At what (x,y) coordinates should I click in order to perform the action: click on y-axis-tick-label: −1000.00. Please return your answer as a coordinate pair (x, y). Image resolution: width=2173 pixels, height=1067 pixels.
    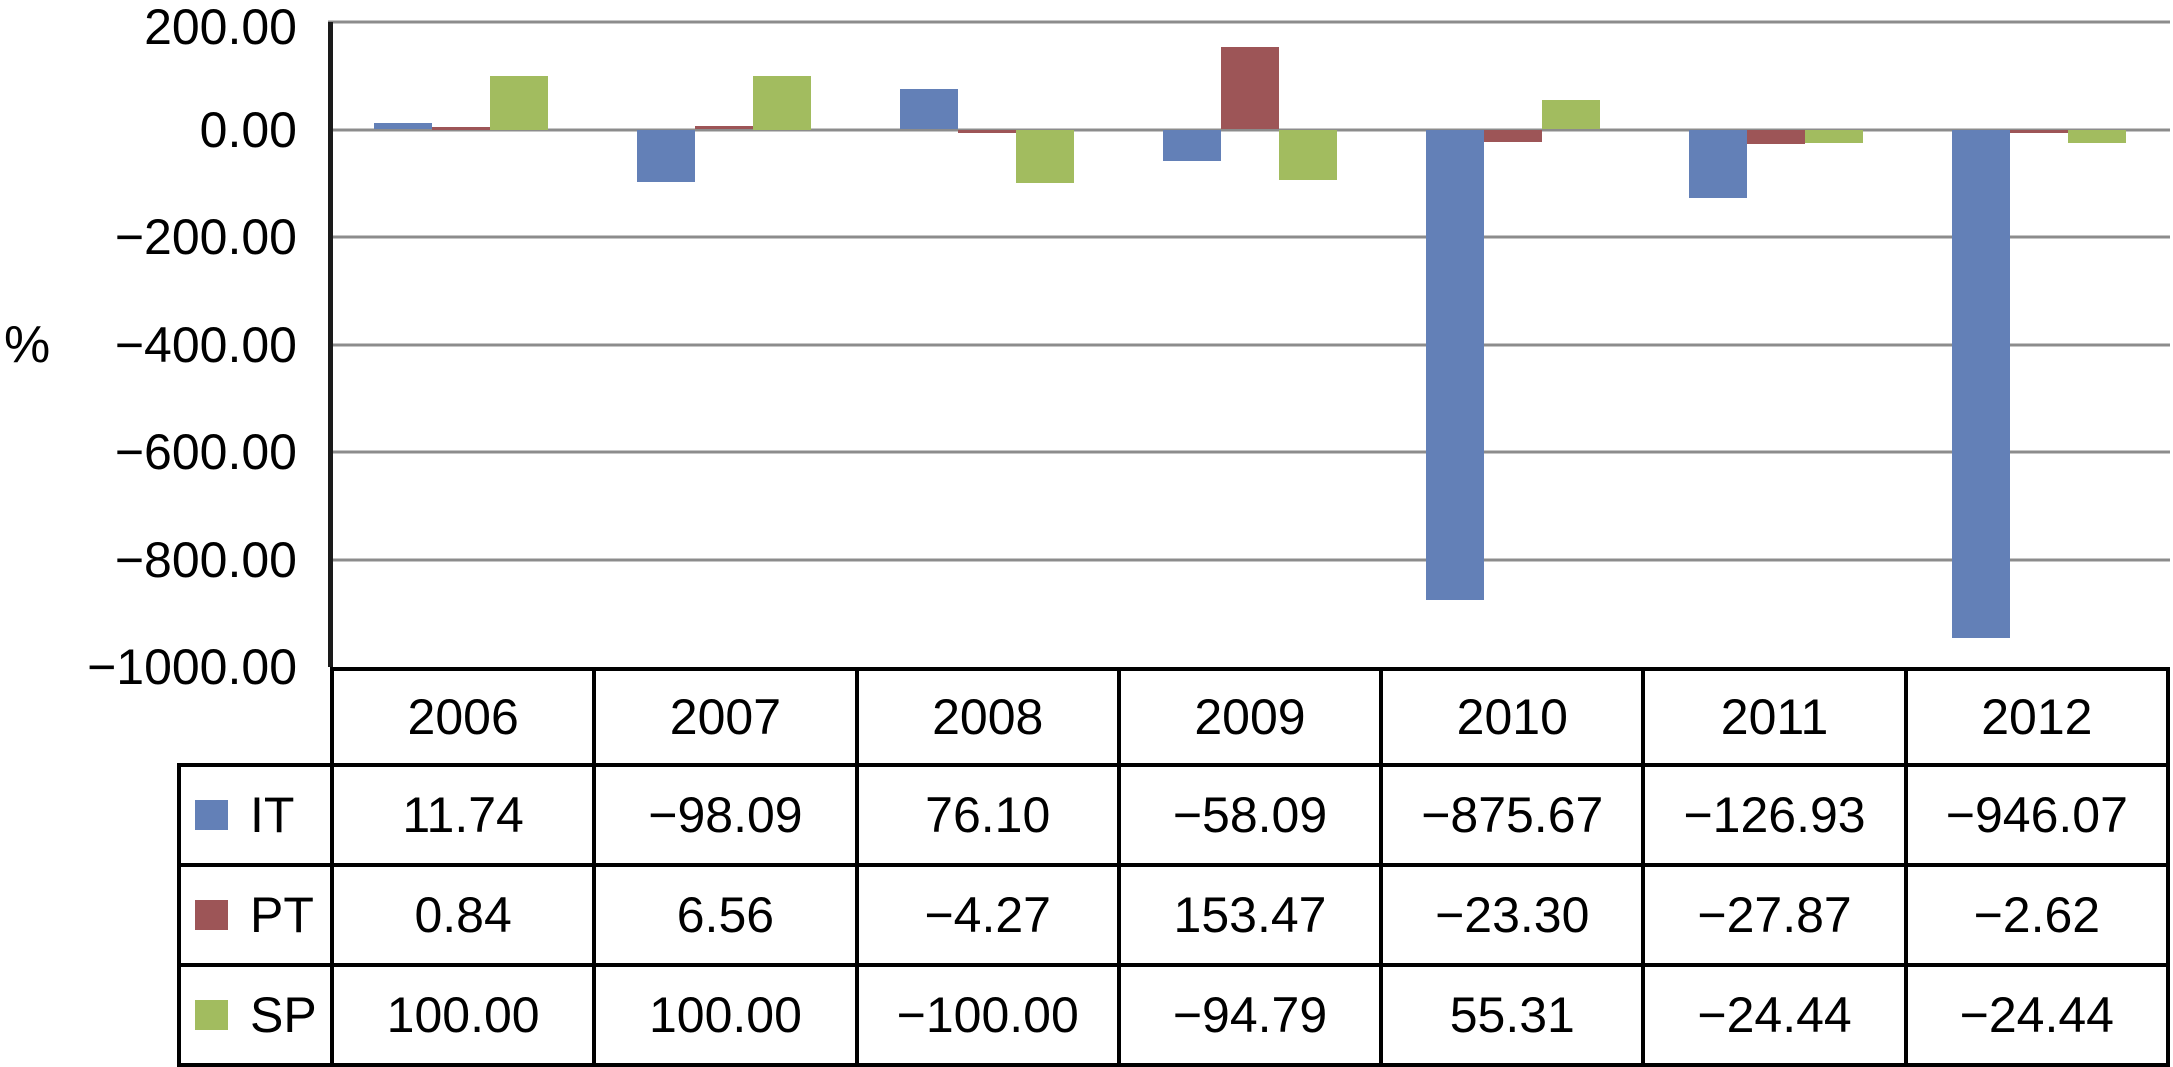
    Looking at the image, I should click on (192, 667).